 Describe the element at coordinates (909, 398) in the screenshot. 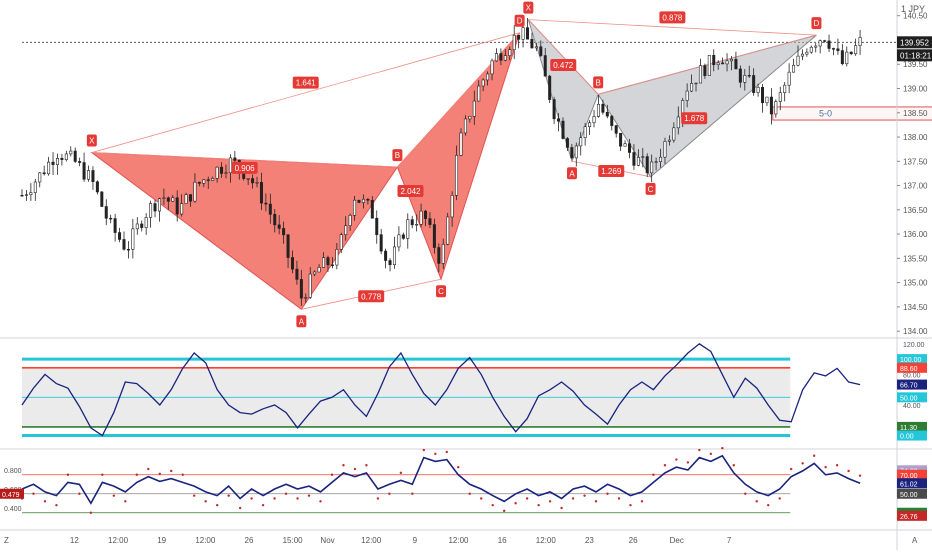

I see `osc1-badge-text: 50.00` at that location.